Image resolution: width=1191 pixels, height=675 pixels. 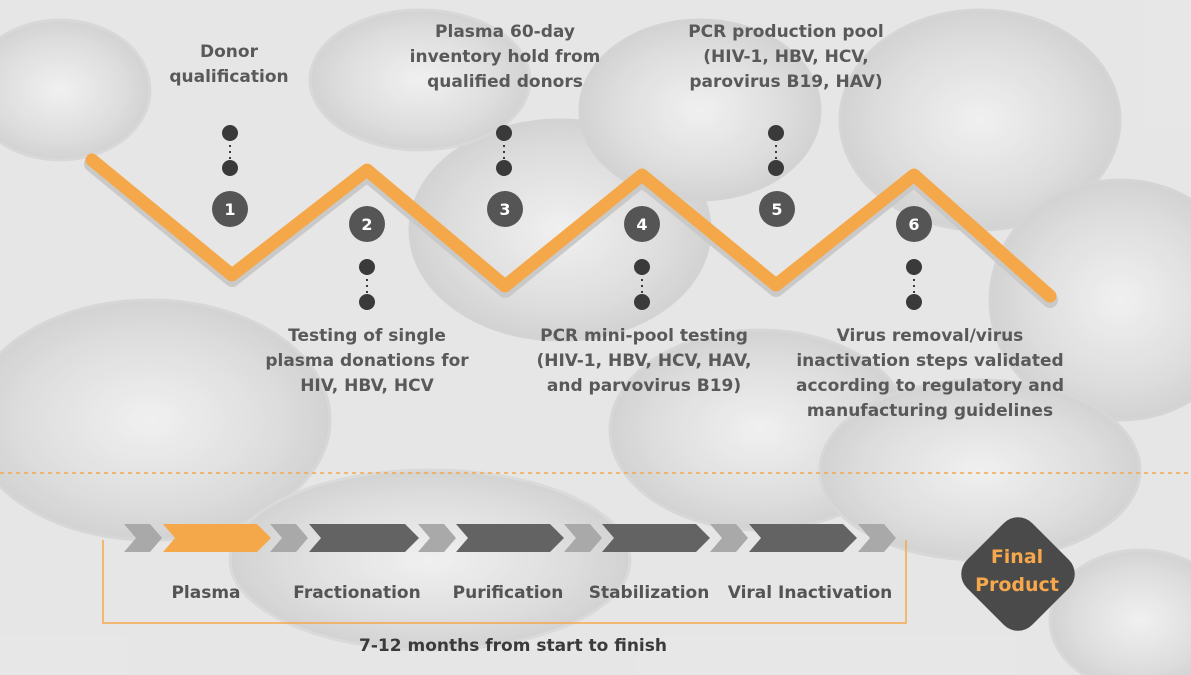 I want to click on final-product-badge, so click(x=1018, y=574).